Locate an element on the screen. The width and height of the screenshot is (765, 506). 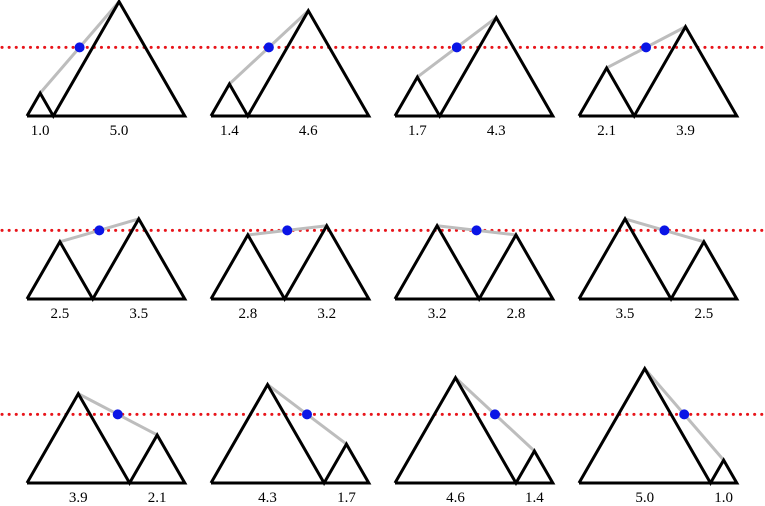
right-label: 1.4 is located at coordinates (534, 498).